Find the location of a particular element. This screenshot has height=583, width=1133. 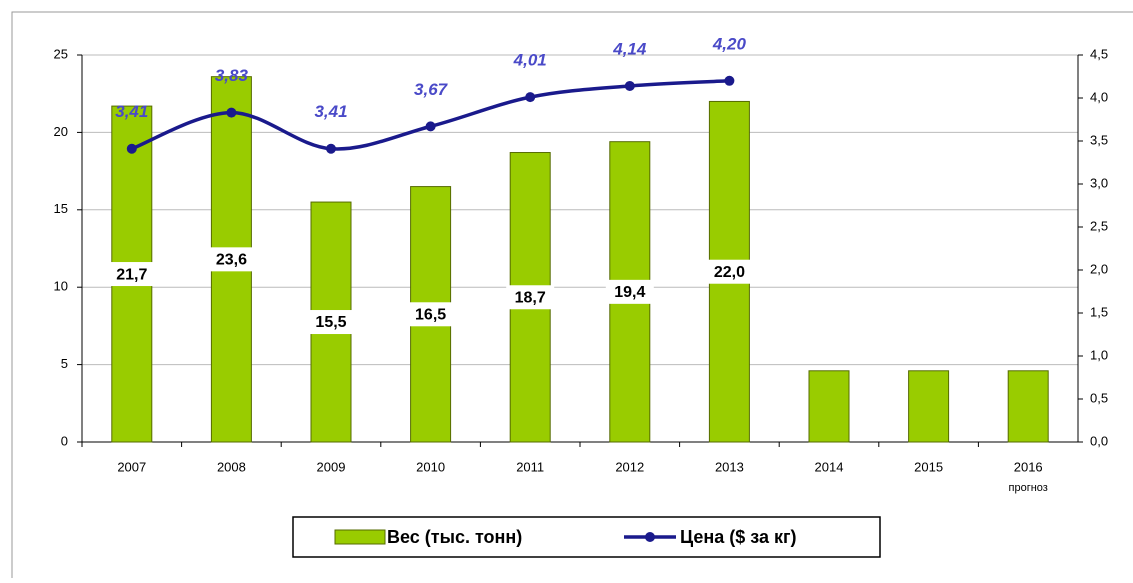

x-tick-label: 2014 is located at coordinates (829, 466).